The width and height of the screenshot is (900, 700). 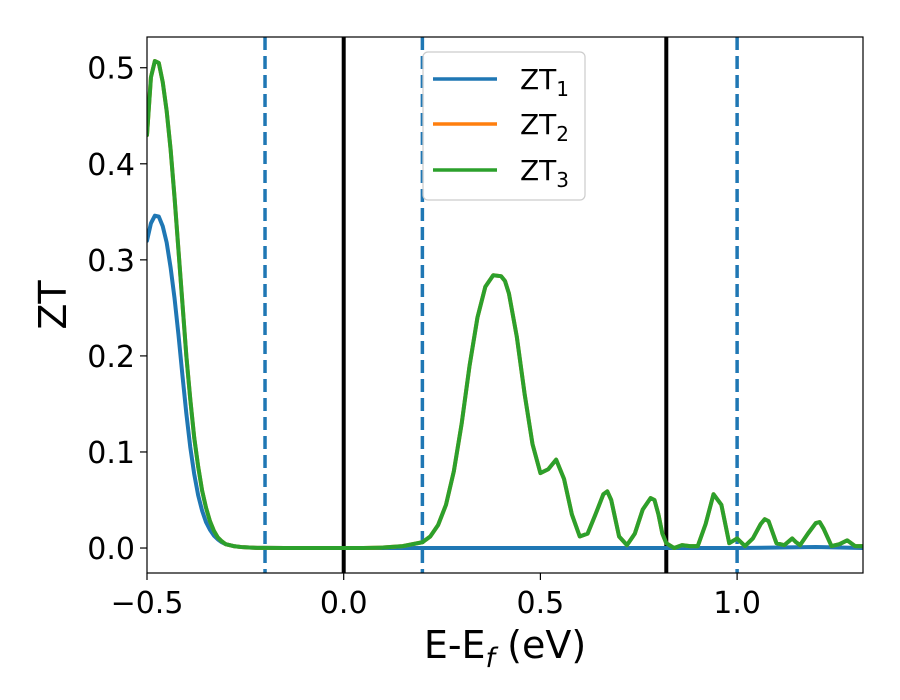 What do you see at coordinates (111, 453) in the screenshot?
I see `y-tick-label: 0.1` at bounding box center [111, 453].